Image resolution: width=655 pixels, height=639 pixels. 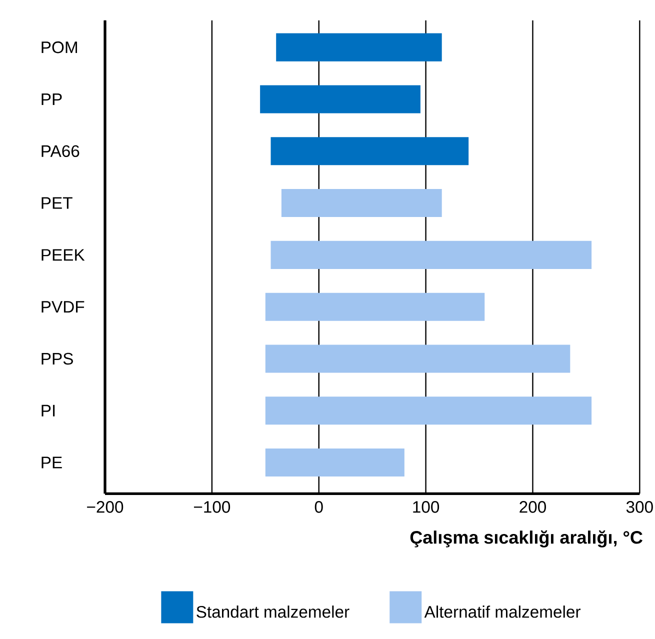 I want to click on x-tick-label: 300, so click(x=639, y=507).